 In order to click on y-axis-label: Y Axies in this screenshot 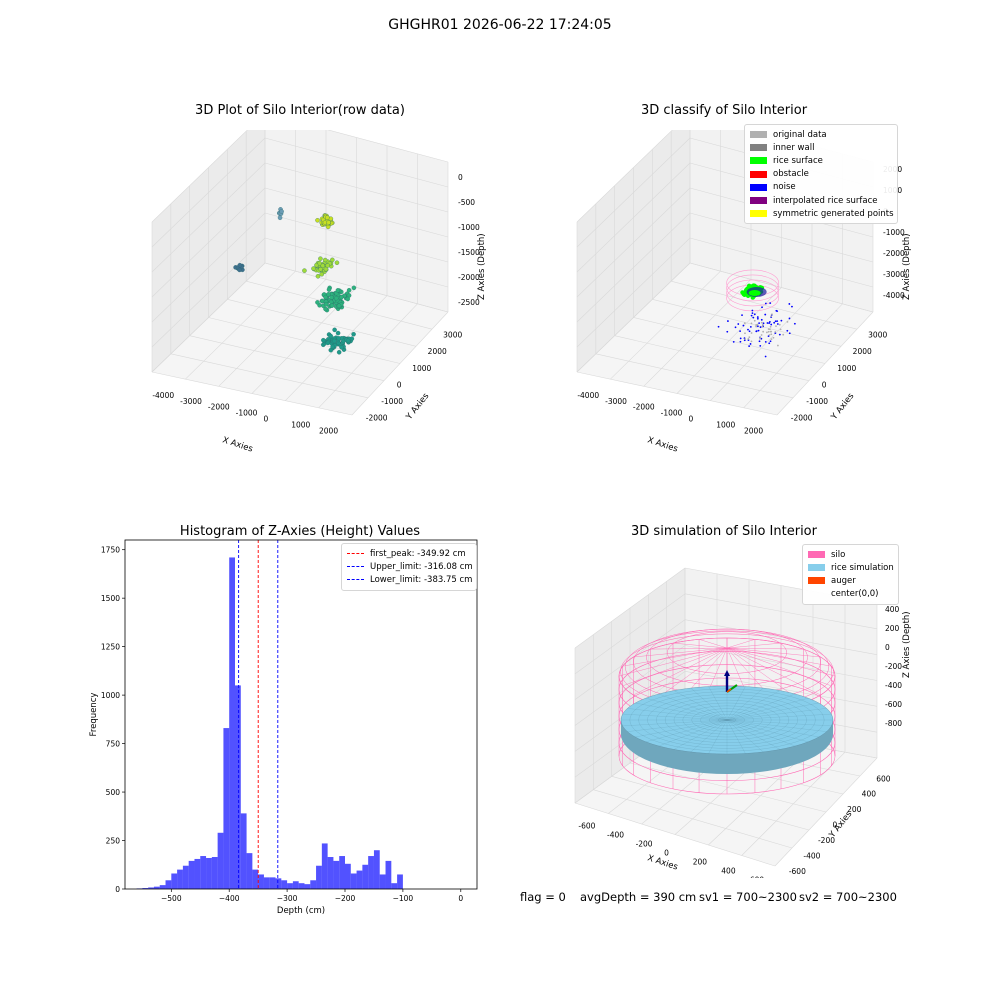, I will do `click(841, 825)`.